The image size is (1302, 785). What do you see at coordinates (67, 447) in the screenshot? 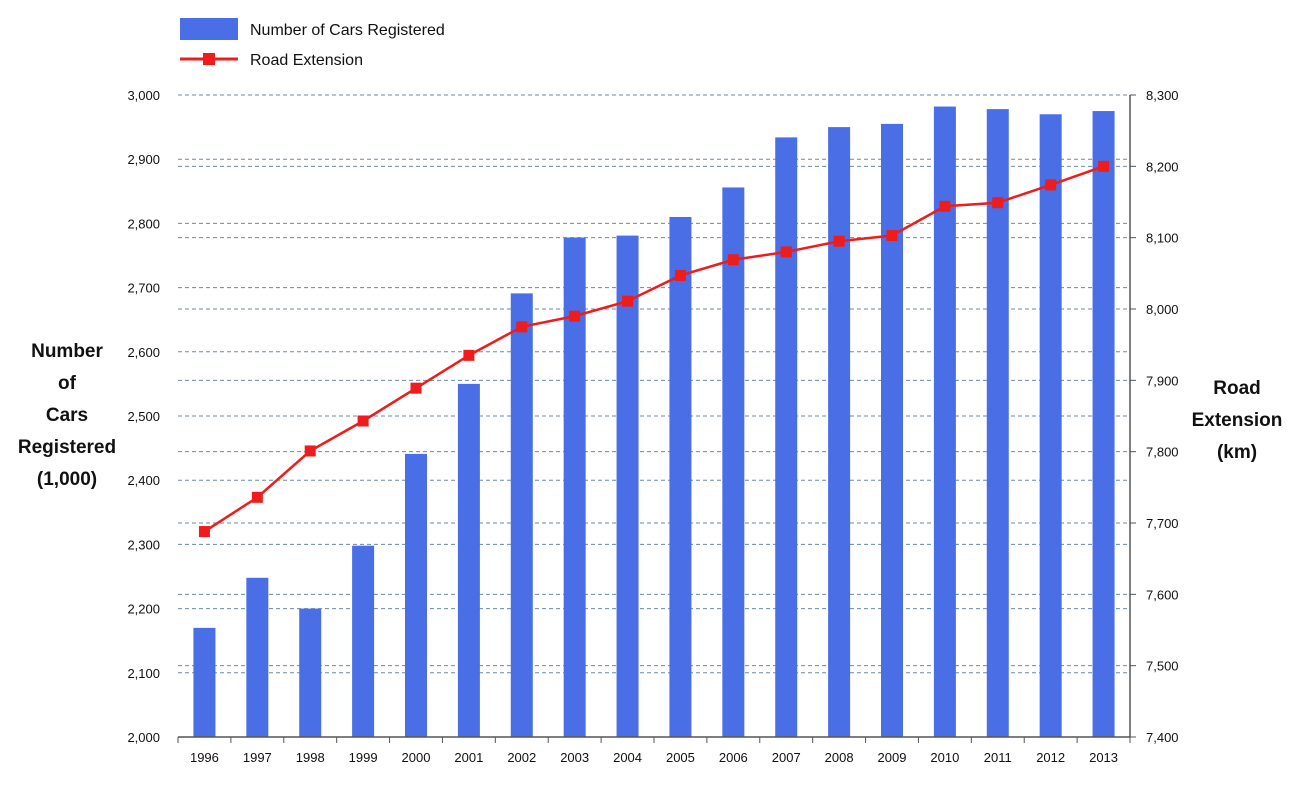
I see `left-axis-title-line: Registered` at bounding box center [67, 447].